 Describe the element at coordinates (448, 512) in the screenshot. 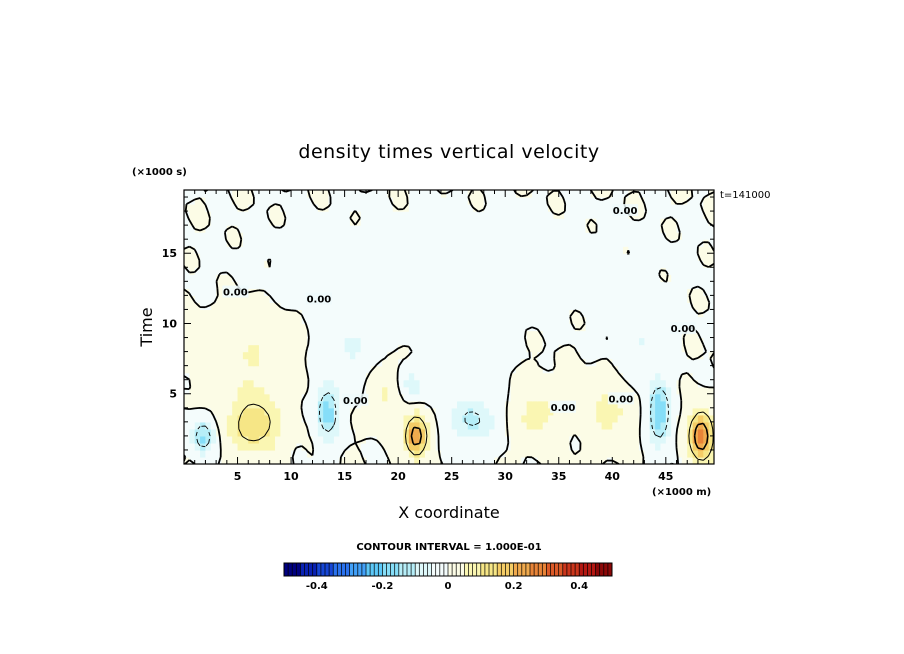

I see `x-axis-label: X coordinate` at that location.